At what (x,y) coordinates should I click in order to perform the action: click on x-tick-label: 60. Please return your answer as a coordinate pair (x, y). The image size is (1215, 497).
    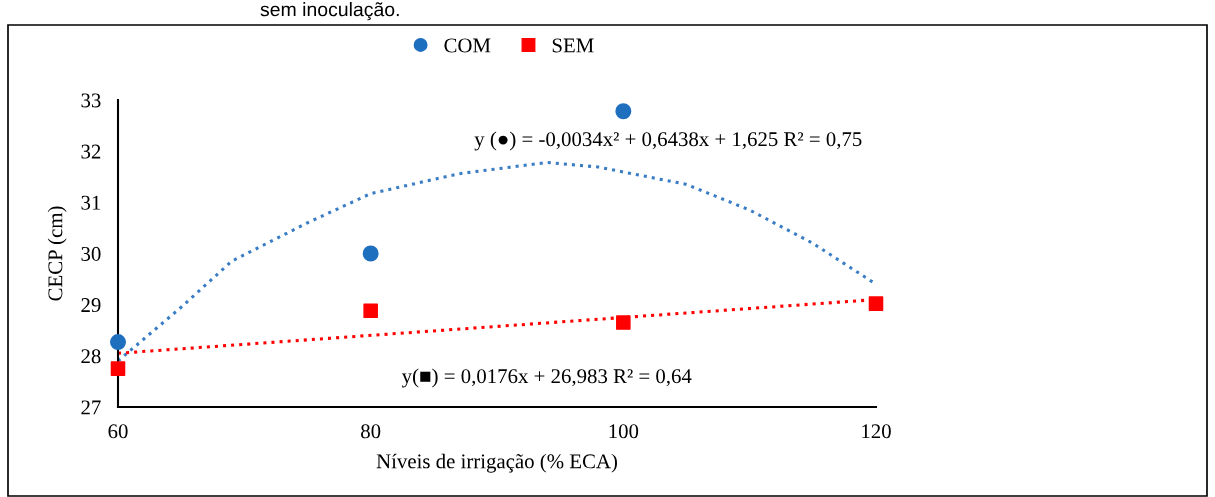
    Looking at the image, I should click on (118, 431).